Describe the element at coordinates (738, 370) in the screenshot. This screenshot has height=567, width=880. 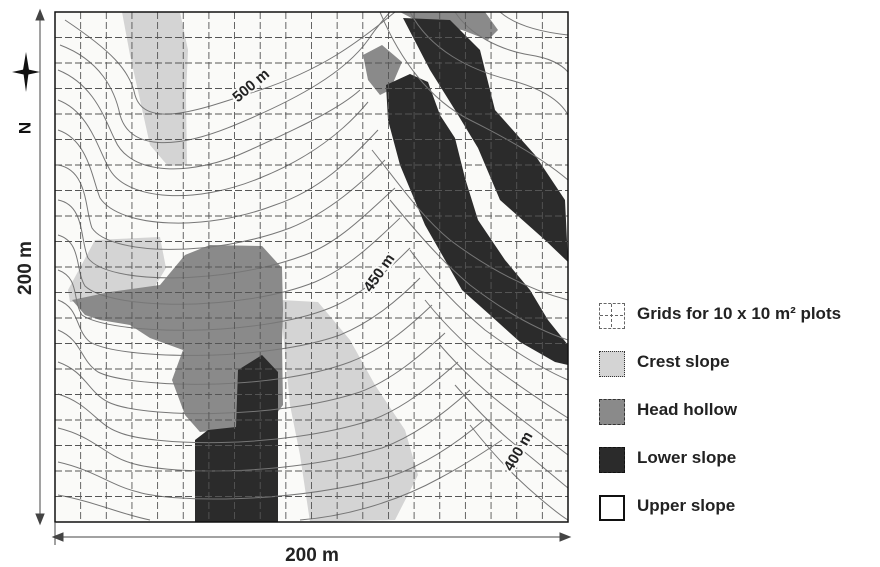
I see `legend-item-crest: Crest slope` at that location.